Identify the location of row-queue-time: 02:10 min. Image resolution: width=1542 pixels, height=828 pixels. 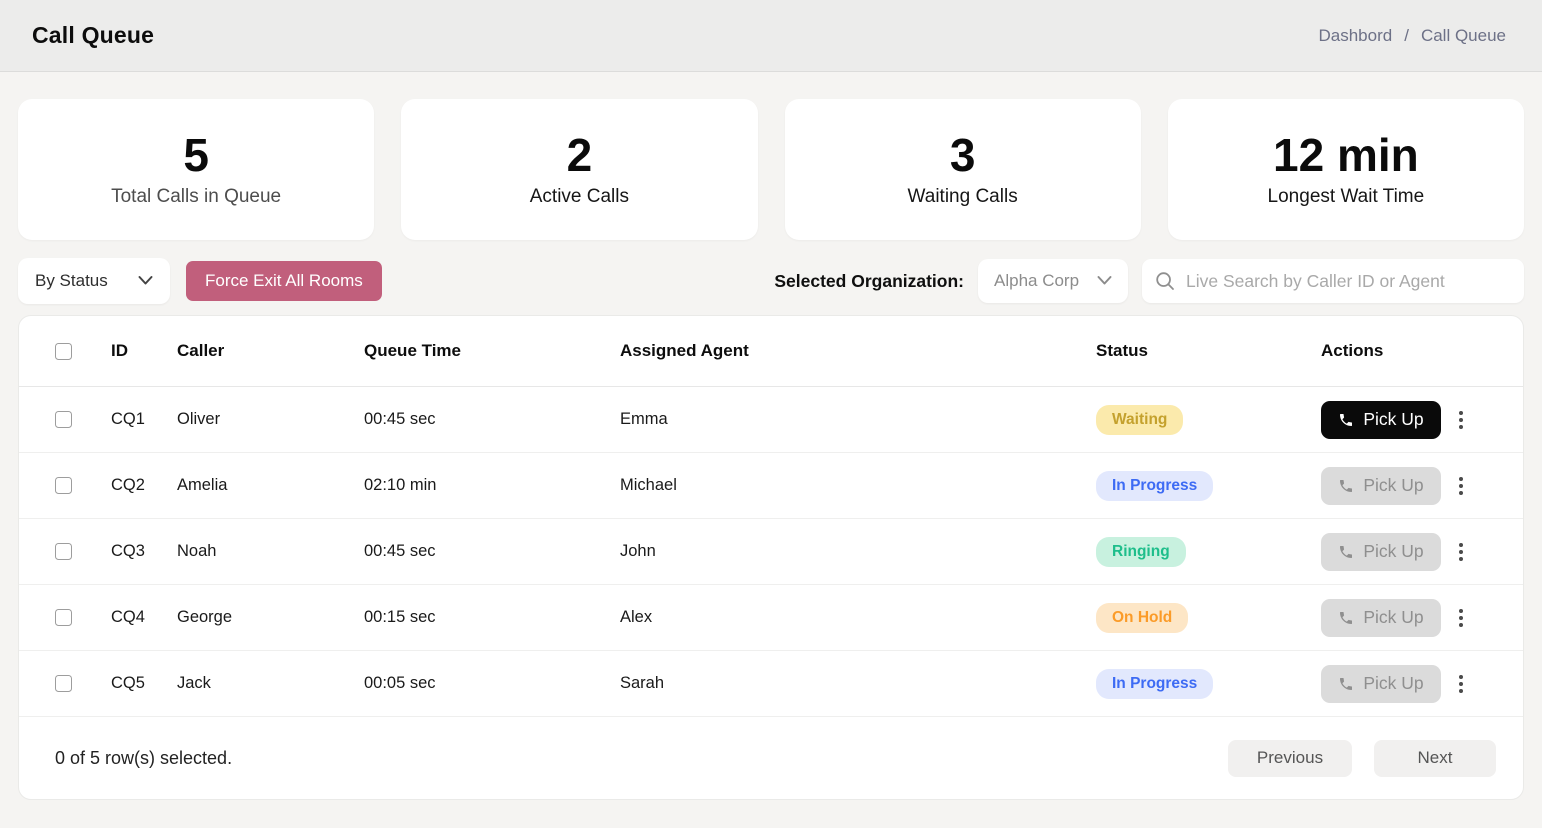
(400, 485).